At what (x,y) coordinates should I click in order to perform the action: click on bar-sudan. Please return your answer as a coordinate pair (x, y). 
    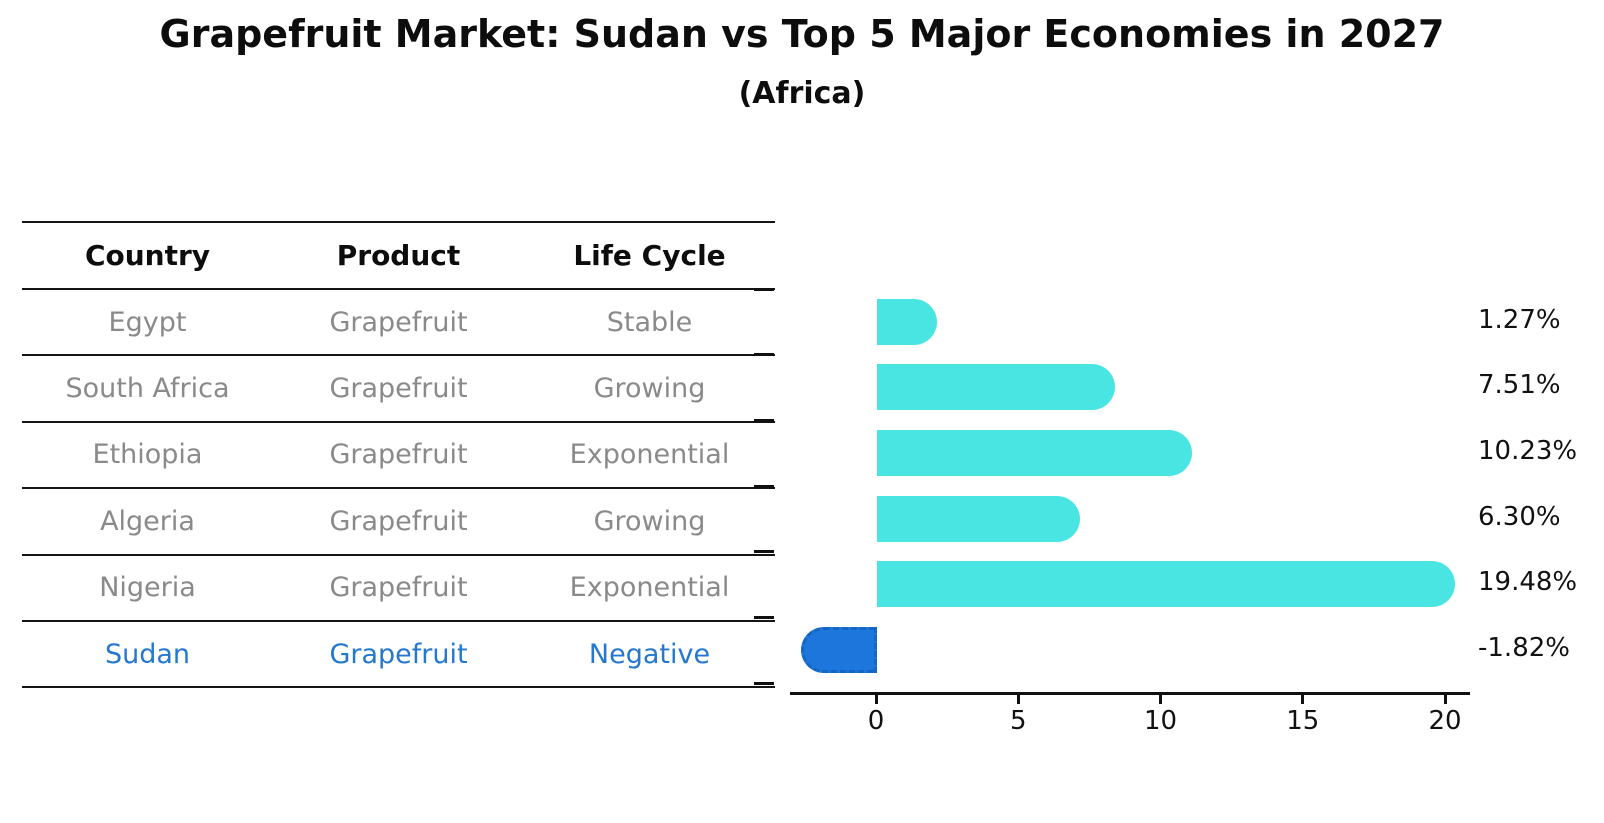
    Looking at the image, I should click on (839, 650).